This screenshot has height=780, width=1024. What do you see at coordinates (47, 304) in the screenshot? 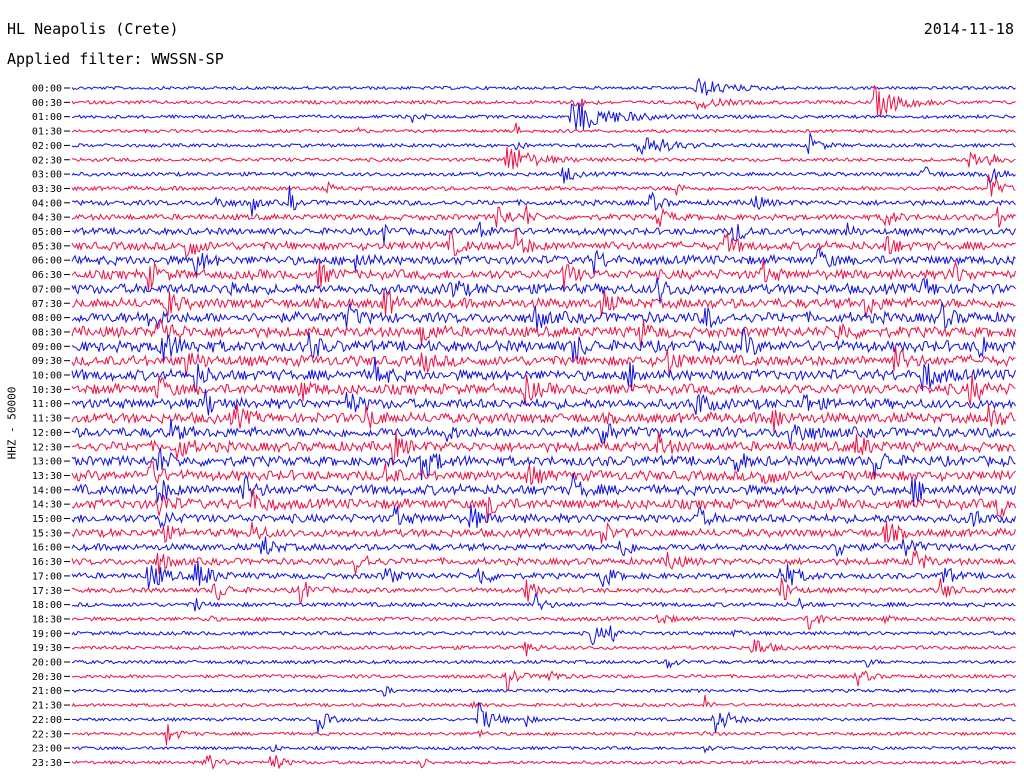
I see `tick-label: 07:30` at bounding box center [47, 304].